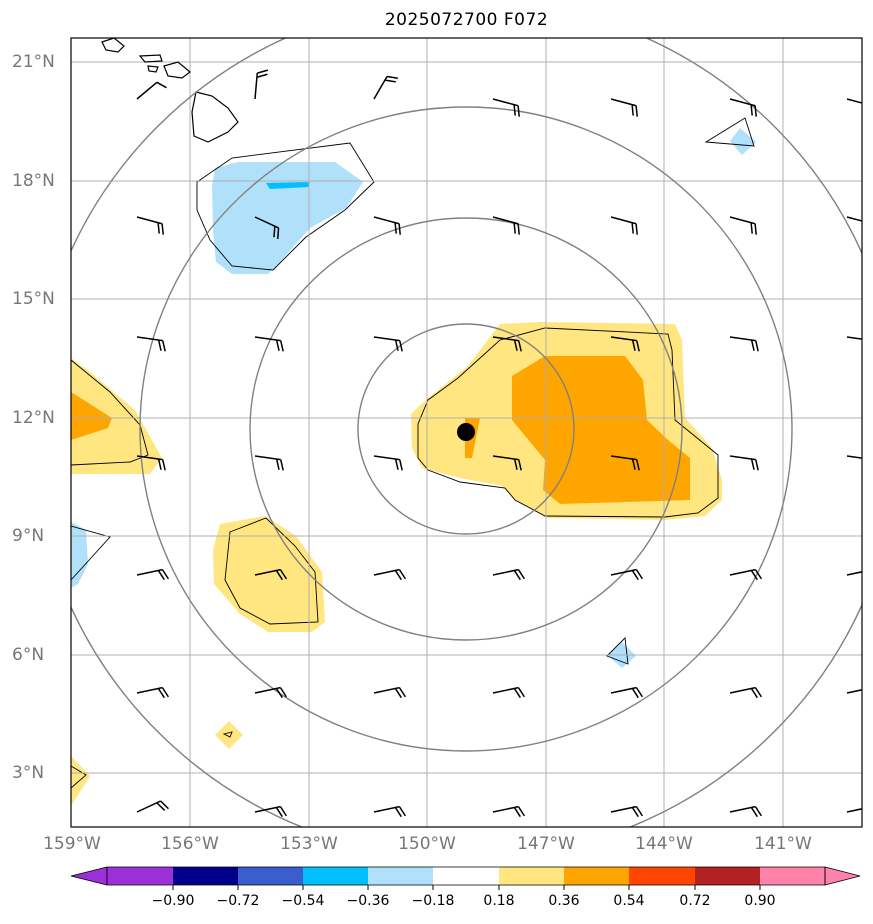  I want to click on colorbar-extend-low, so click(89, 876).